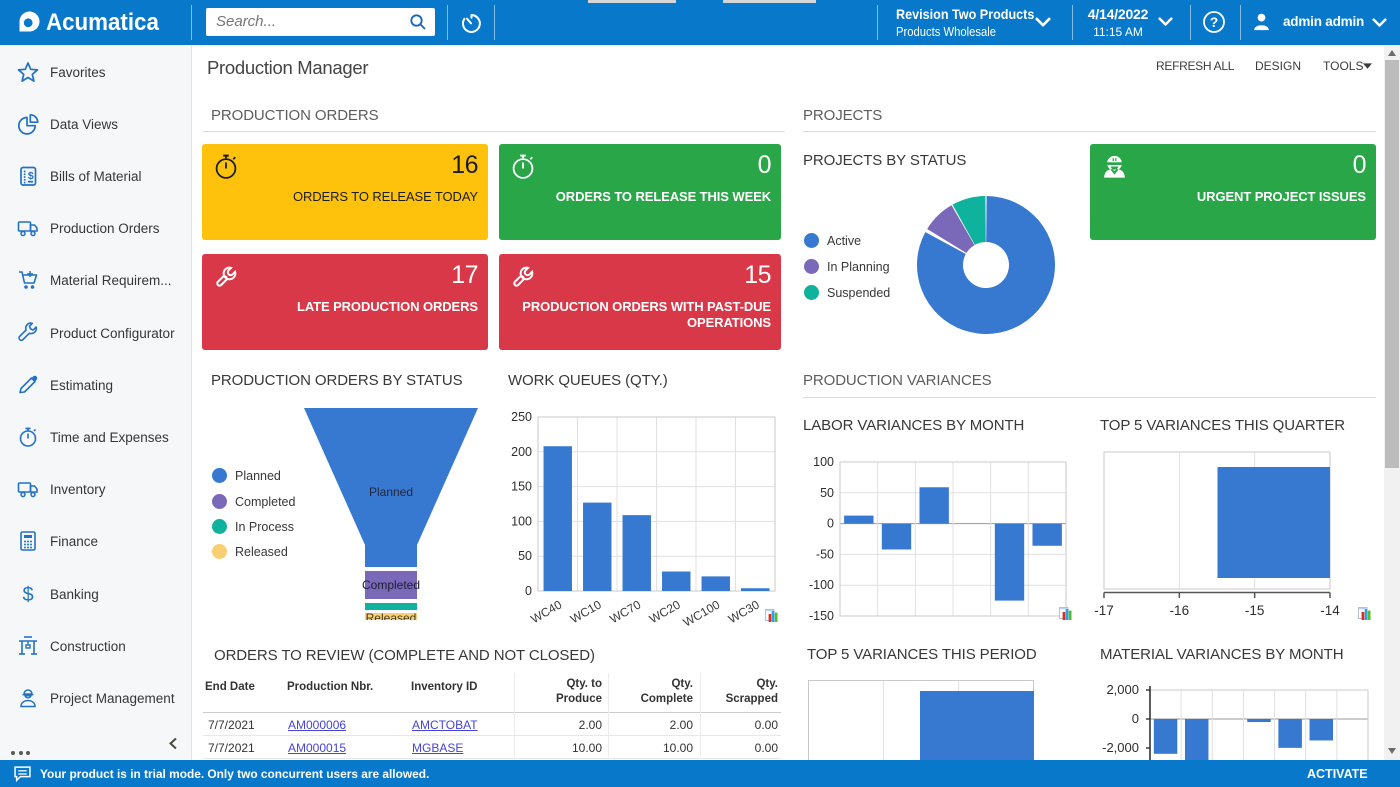 This screenshot has height=787, width=1400. Describe the element at coordinates (586, 611) in the screenshot. I see `svg-text: WC10` at that location.